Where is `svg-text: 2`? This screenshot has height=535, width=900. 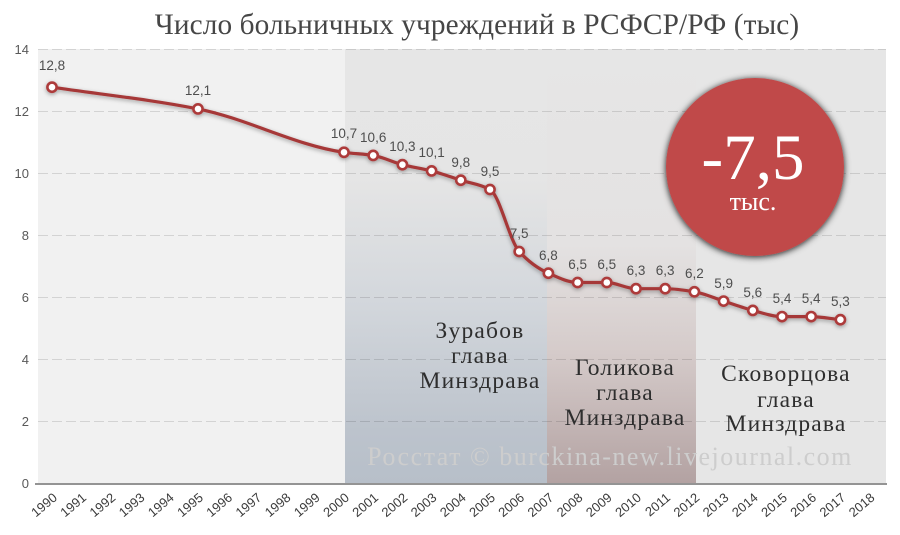 svg-text: 2 is located at coordinates (25, 421).